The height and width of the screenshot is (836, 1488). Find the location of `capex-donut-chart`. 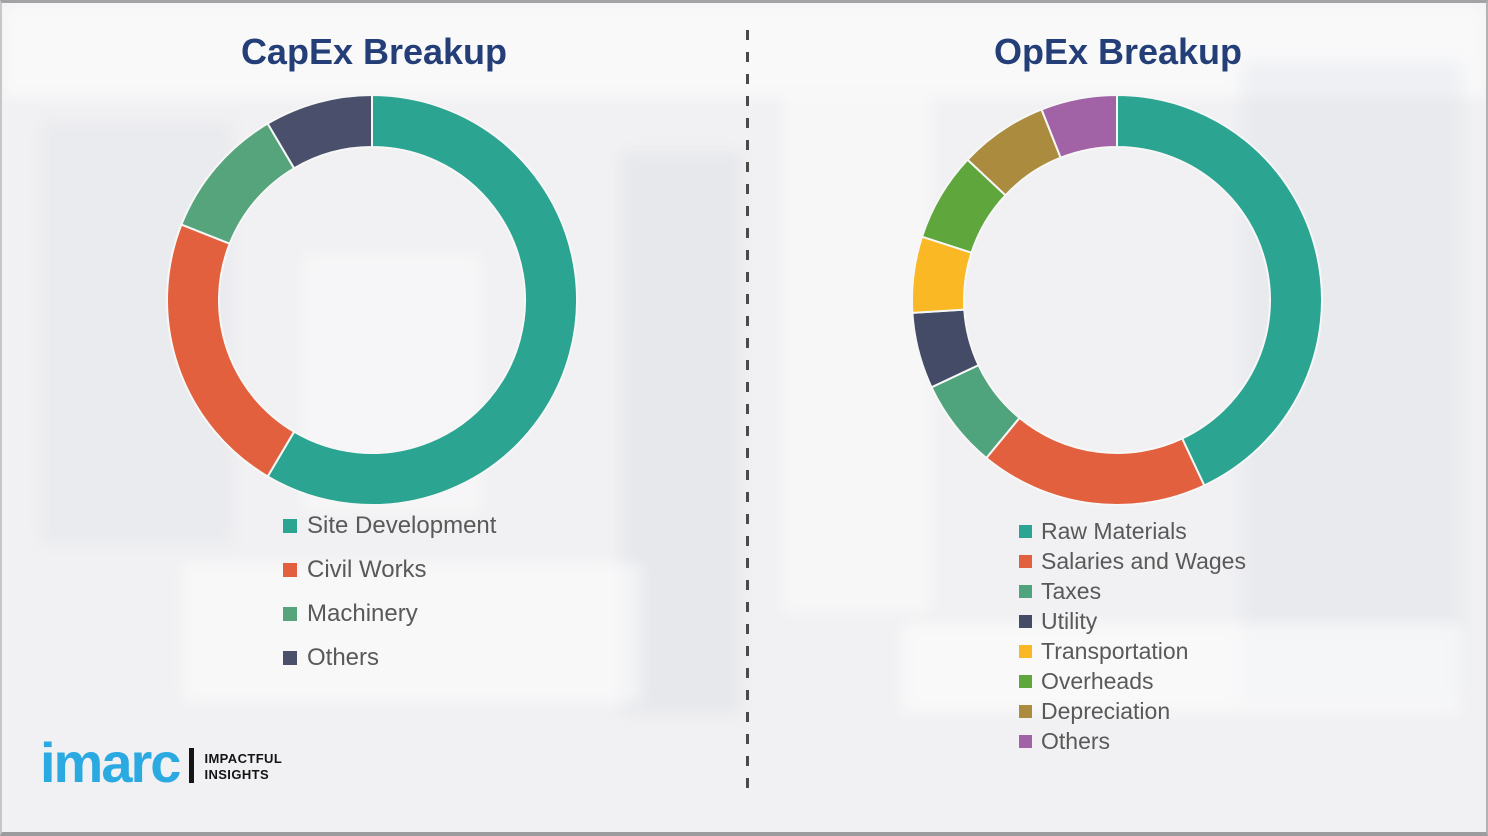

capex-donut-chart is located at coordinates (372, 299).